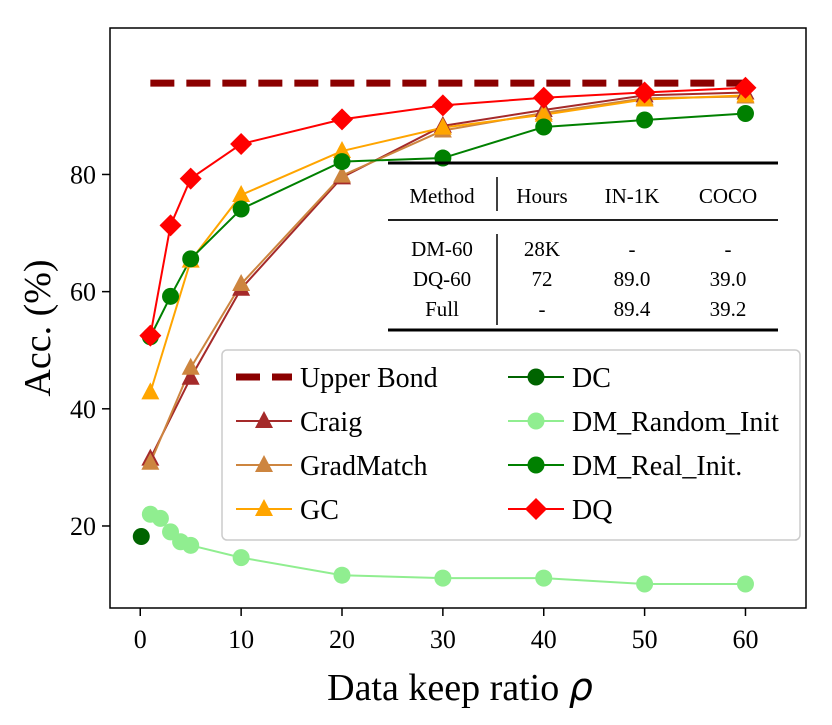  Describe the element at coordinates (83, 526) in the screenshot. I see `y-tick-label: 20` at that location.